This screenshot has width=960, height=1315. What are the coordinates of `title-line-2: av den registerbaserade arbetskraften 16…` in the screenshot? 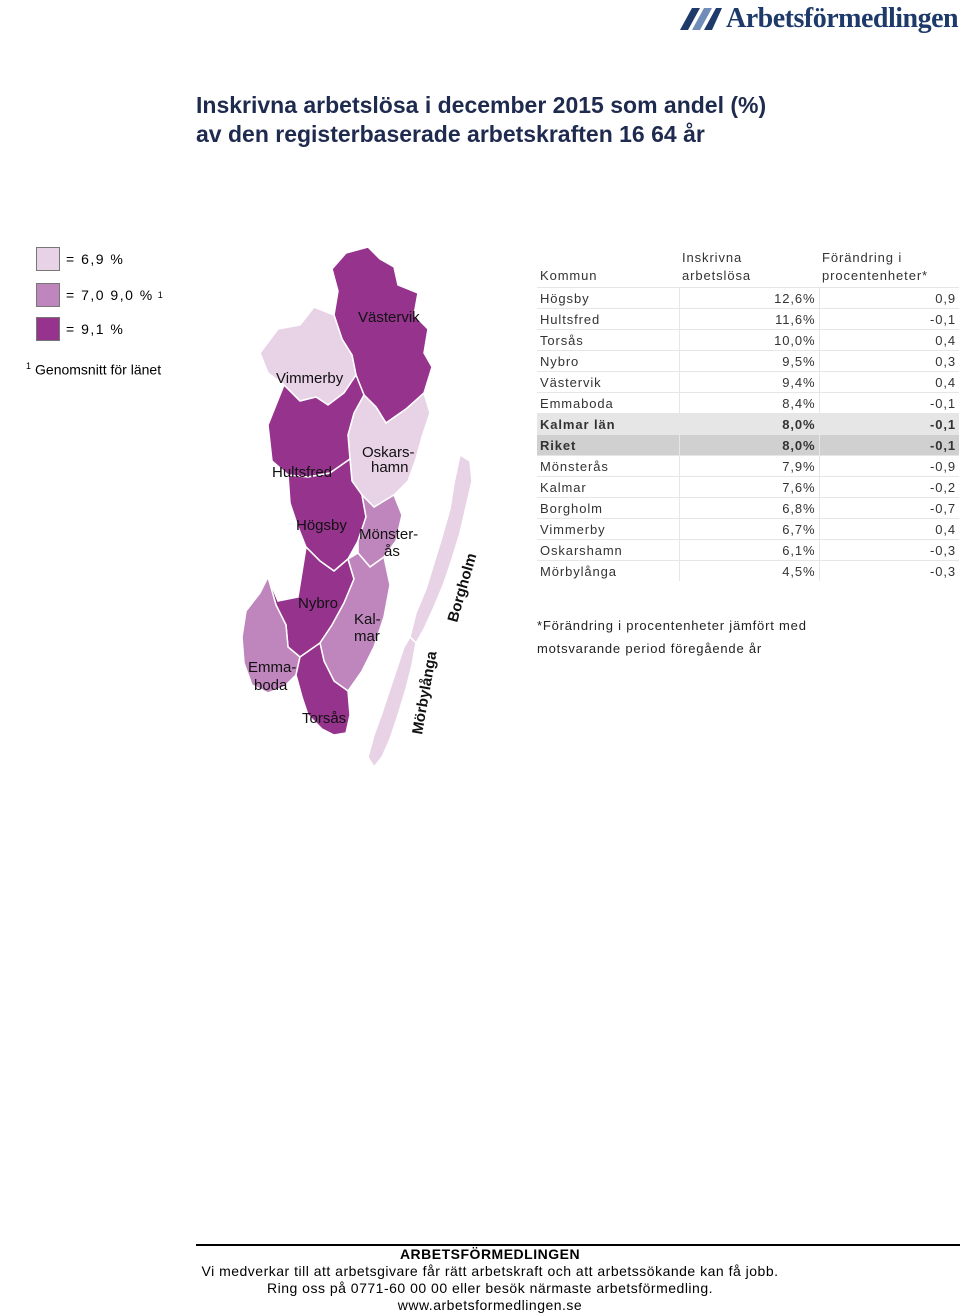 It's located at (450, 134).